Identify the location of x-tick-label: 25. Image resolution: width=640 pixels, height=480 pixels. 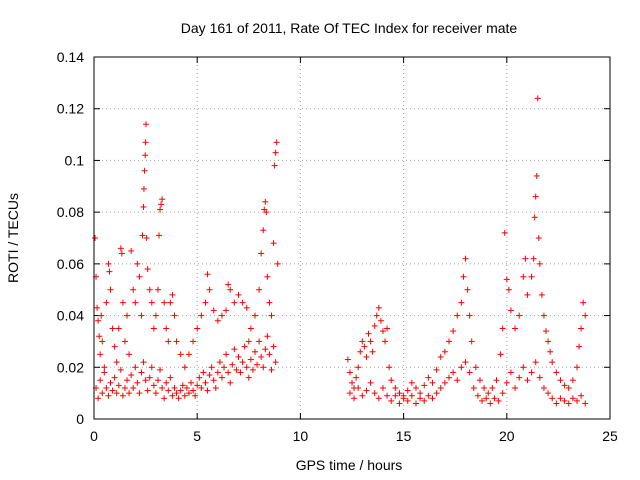
(610, 436).